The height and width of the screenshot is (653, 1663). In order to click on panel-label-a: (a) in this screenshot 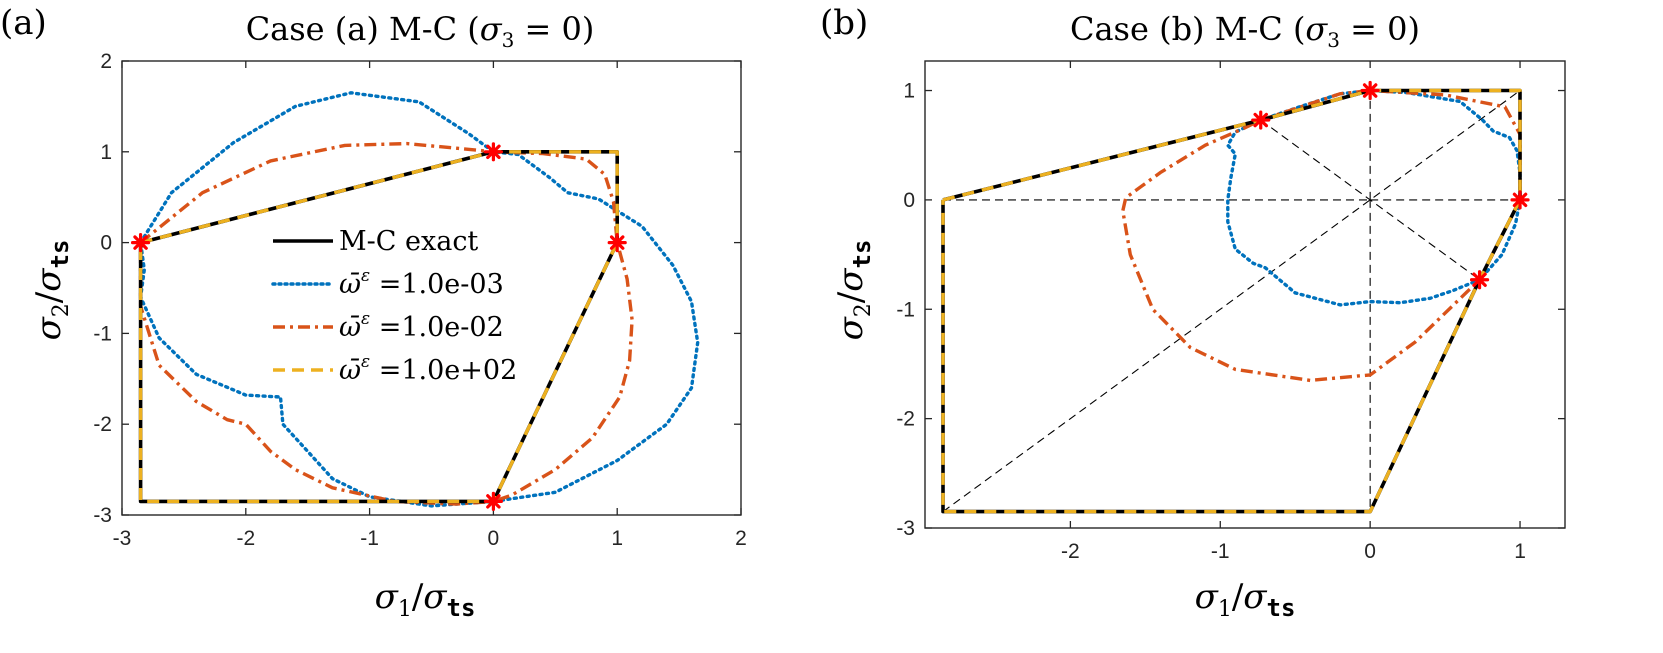, I will do `click(23, 23)`.